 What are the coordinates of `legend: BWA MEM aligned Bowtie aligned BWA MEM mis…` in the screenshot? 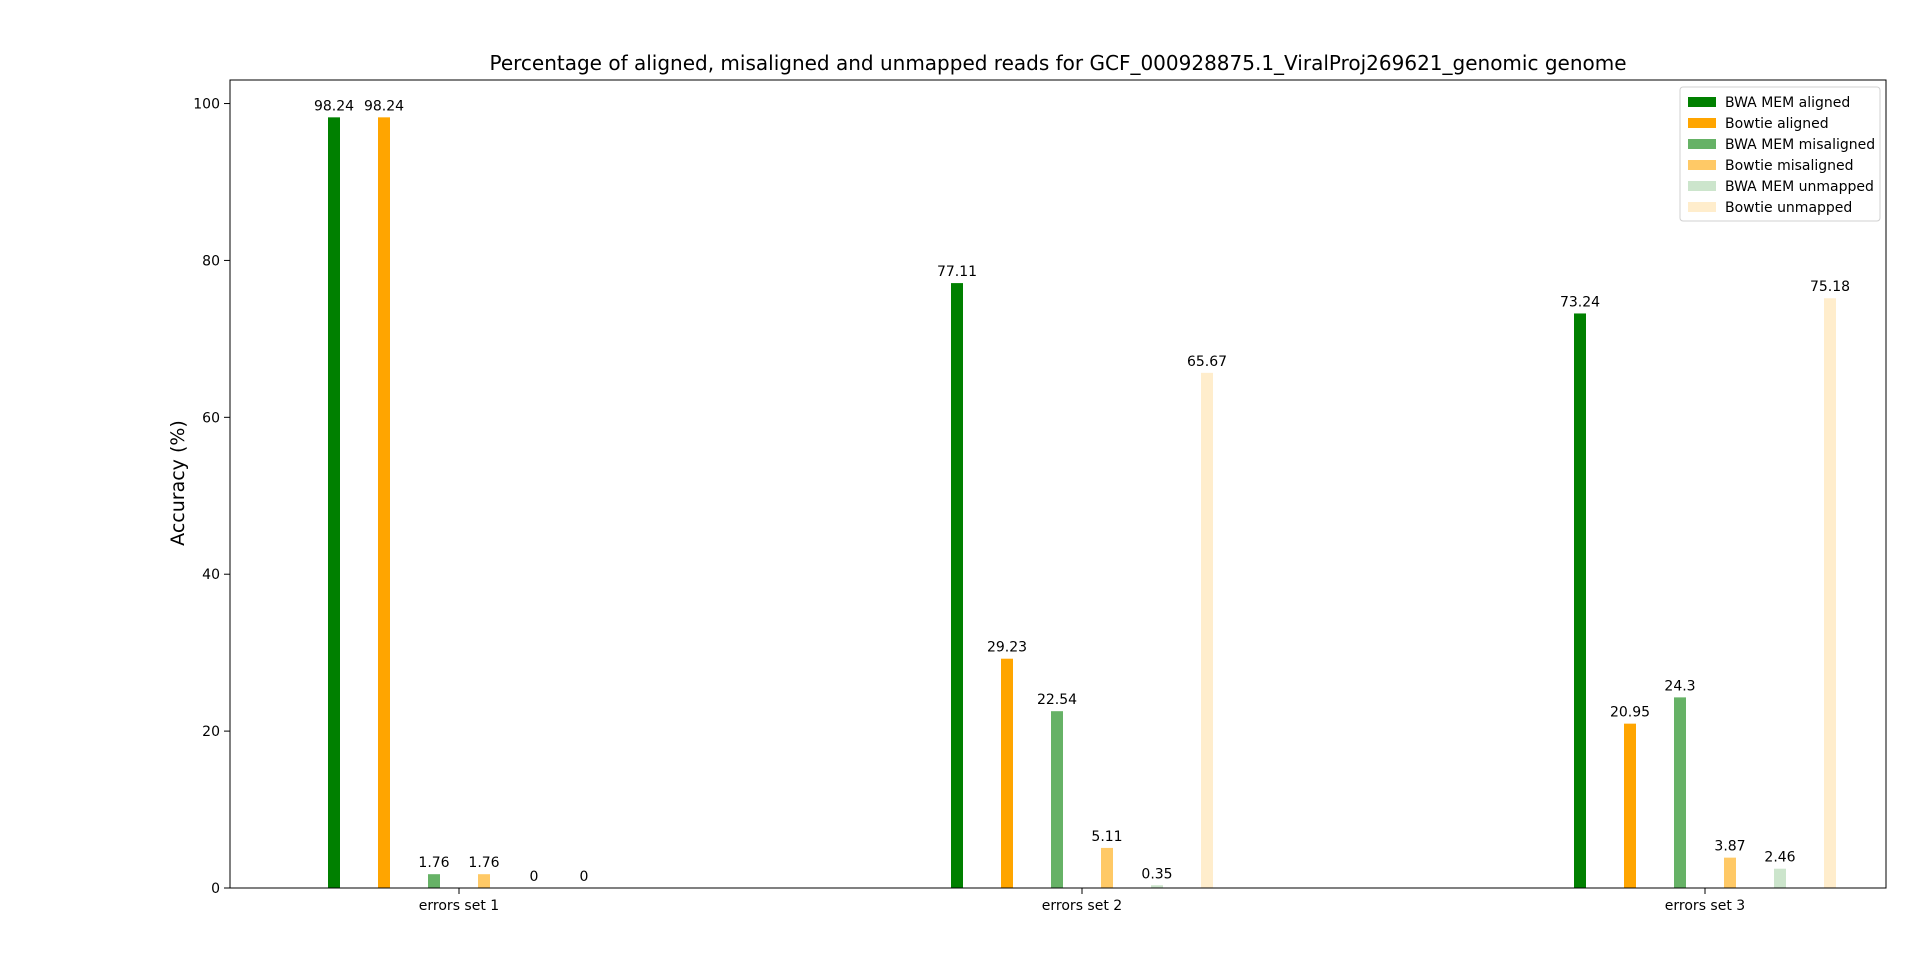 It's located at (1780, 154).